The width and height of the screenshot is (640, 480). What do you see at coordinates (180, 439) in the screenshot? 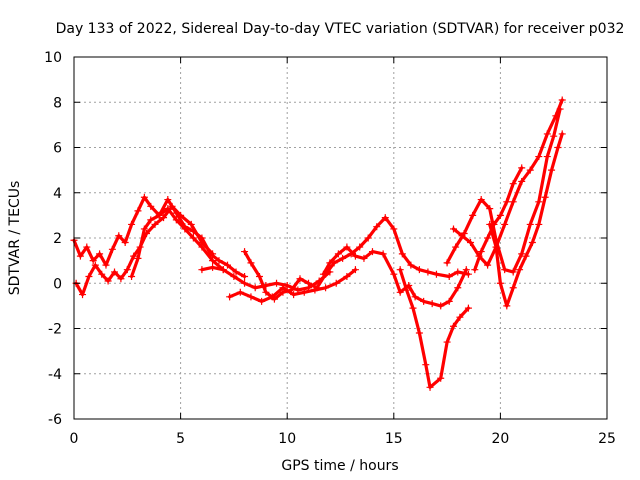
I see `x-tick-label: 5` at bounding box center [180, 439].